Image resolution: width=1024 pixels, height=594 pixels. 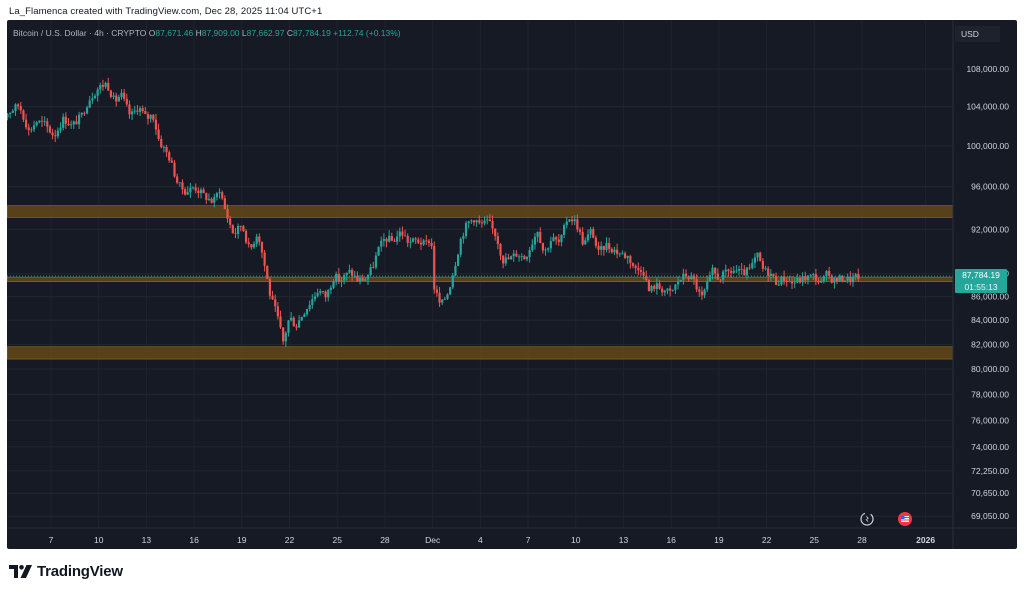 What do you see at coordinates (867, 519) in the screenshot?
I see `replay-icon` at bounding box center [867, 519].